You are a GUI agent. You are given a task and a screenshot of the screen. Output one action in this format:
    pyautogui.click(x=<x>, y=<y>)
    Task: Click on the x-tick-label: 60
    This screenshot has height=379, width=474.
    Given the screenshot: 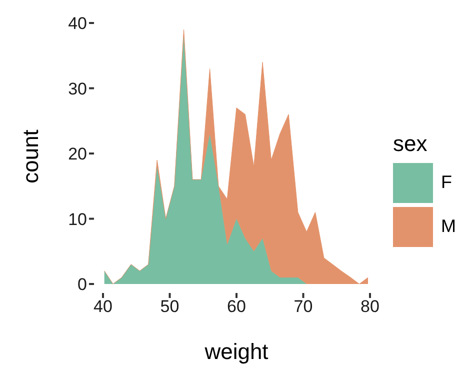 What is the action you would take?
    pyautogui.click(x=236, y=306)
    